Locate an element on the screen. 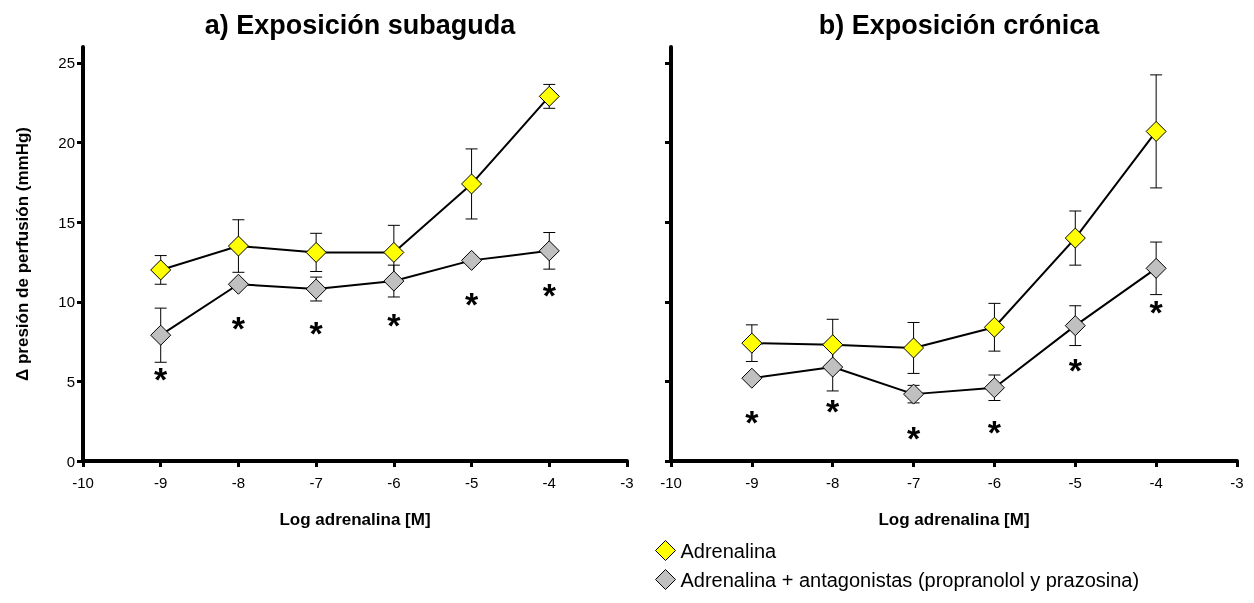 The height and width of the screenshot is (603, 1254). y-tick-label: 15 is located at coordinates (66, 222).